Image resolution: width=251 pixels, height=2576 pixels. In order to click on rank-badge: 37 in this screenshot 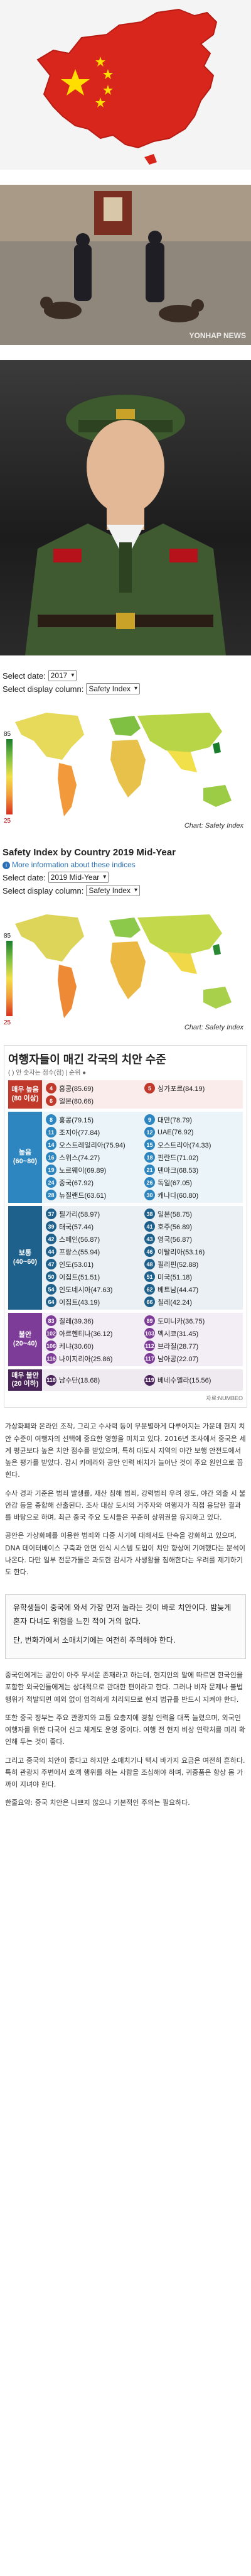, I will do `click(51, 1214)`.